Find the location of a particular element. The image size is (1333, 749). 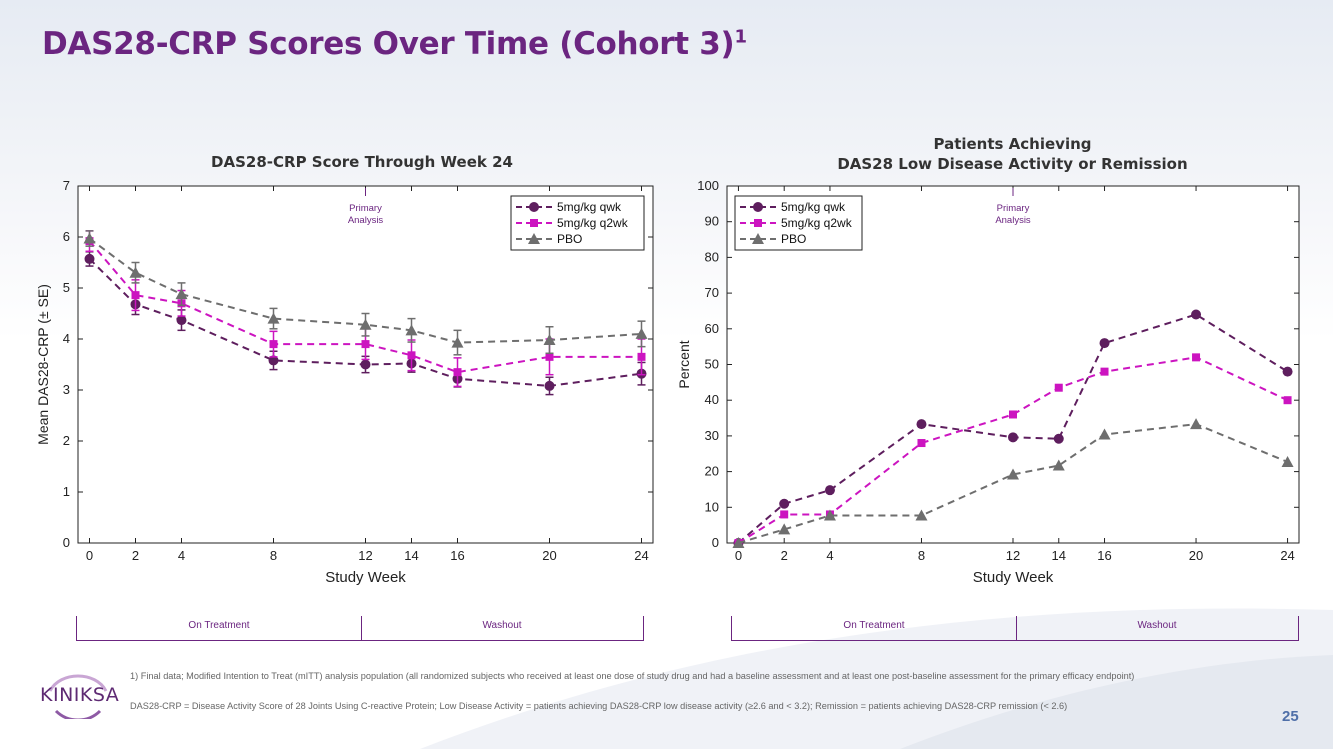

y-tick-label: 100 is located at coordinates (708, 185).